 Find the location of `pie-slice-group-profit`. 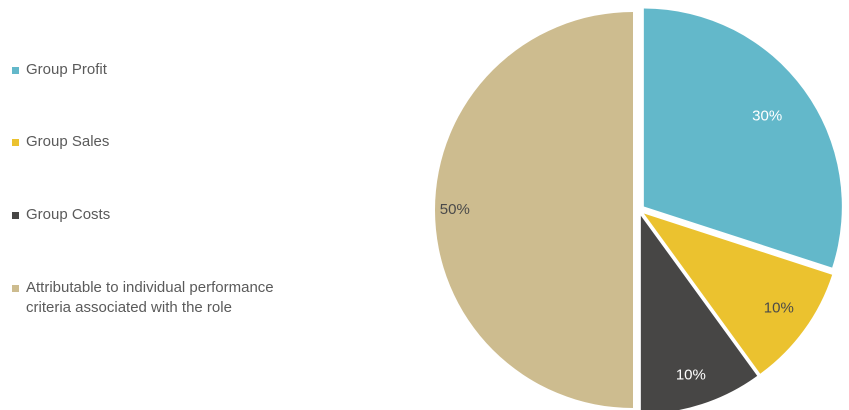

pie-slice-group-profit is located at coordinates (742, 138).